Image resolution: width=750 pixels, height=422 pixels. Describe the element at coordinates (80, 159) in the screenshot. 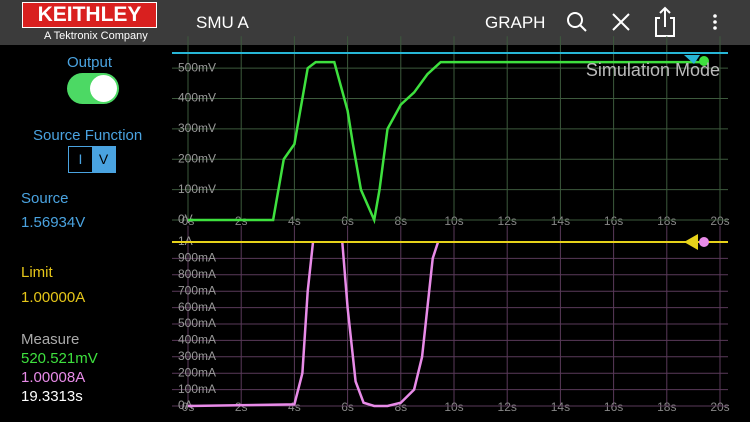

I see `source-option-i: I` at that location.